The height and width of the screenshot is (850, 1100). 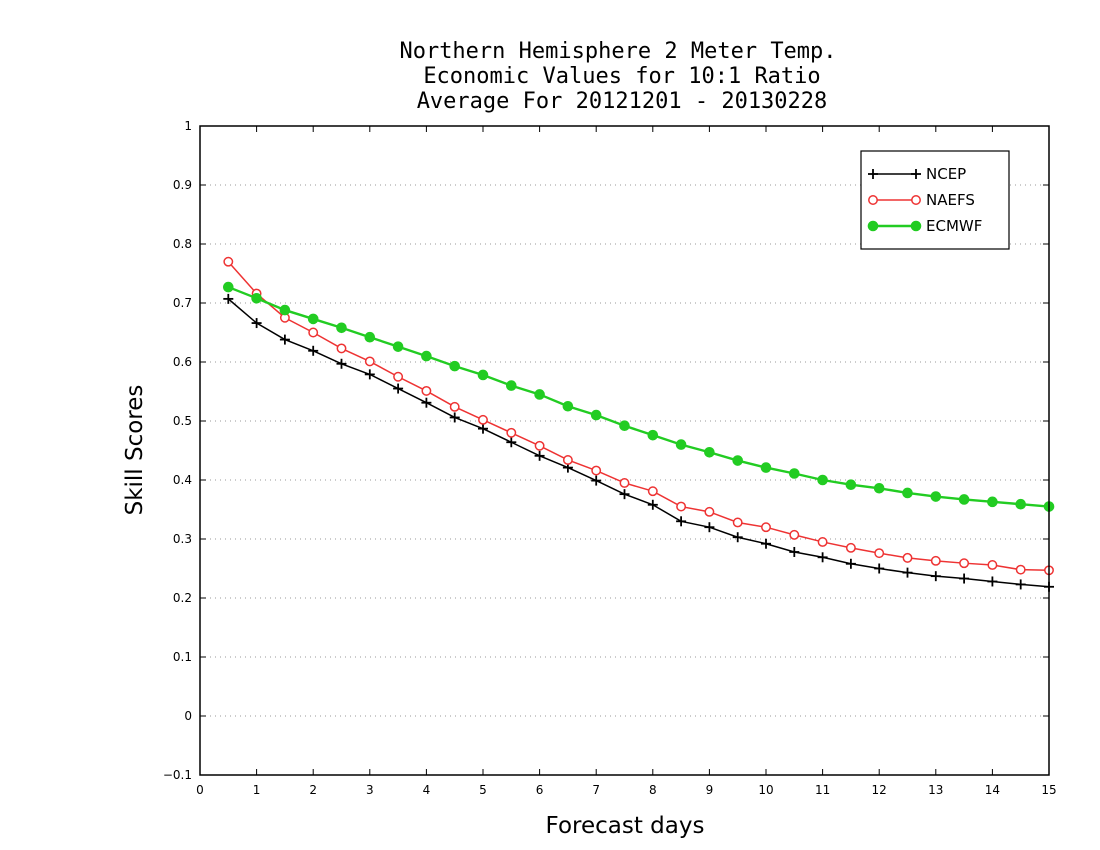 I want to click on x-tick-label: 11, so click(x=822, y=790).